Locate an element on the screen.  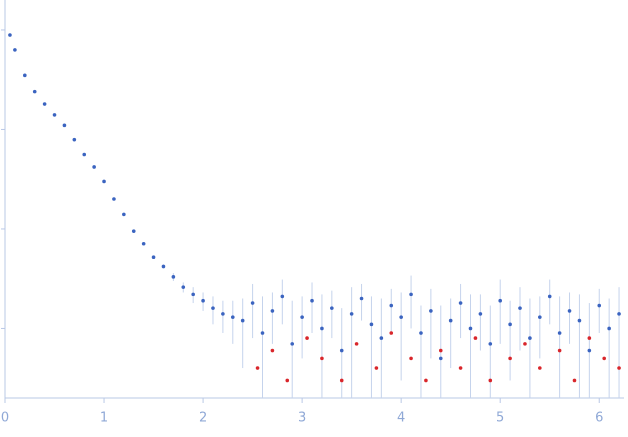
x-tick-label: 0 is located at coordinates (5, 418).